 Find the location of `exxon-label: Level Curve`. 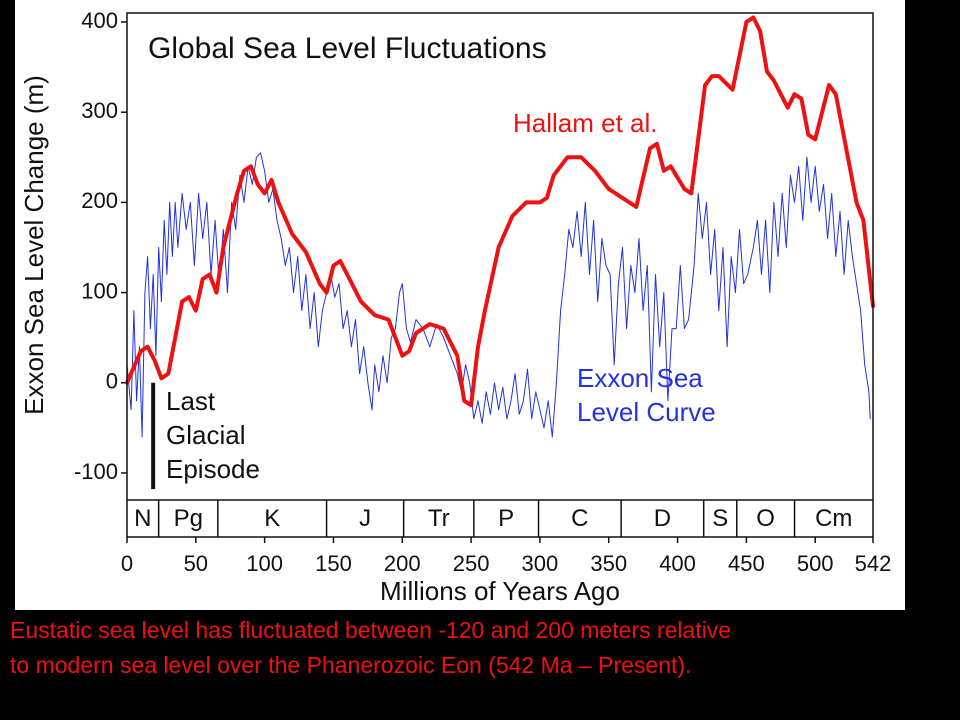

exxon-label: Level Curve is located at coordinates (646, 412).